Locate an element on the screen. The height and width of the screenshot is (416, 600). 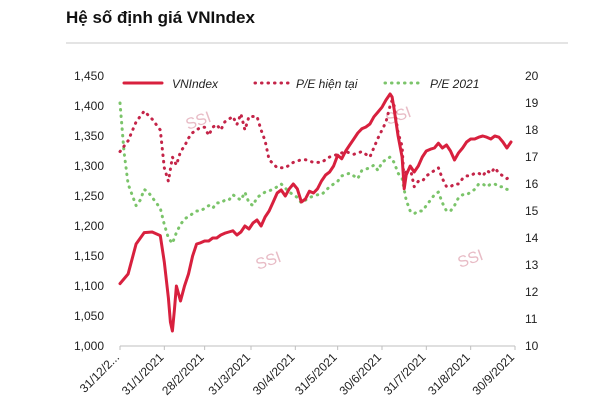
x-tick-label: 30/9/2021 is located at coordinates (493, 374).